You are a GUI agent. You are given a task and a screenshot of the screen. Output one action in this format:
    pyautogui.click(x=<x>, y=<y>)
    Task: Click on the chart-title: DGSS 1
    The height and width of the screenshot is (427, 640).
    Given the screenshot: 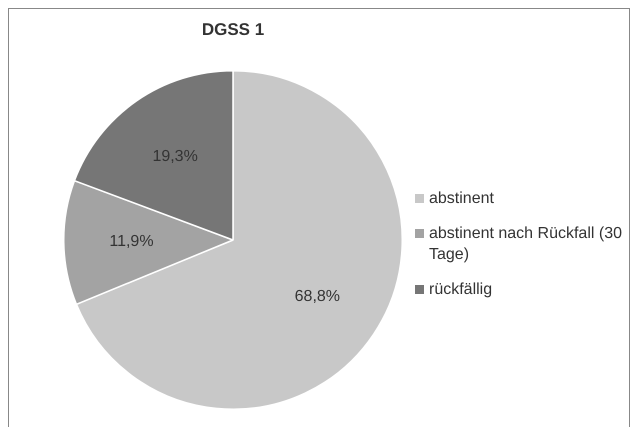 What is the action you would take?
    pyautogui.click(x=233, y=30)
    